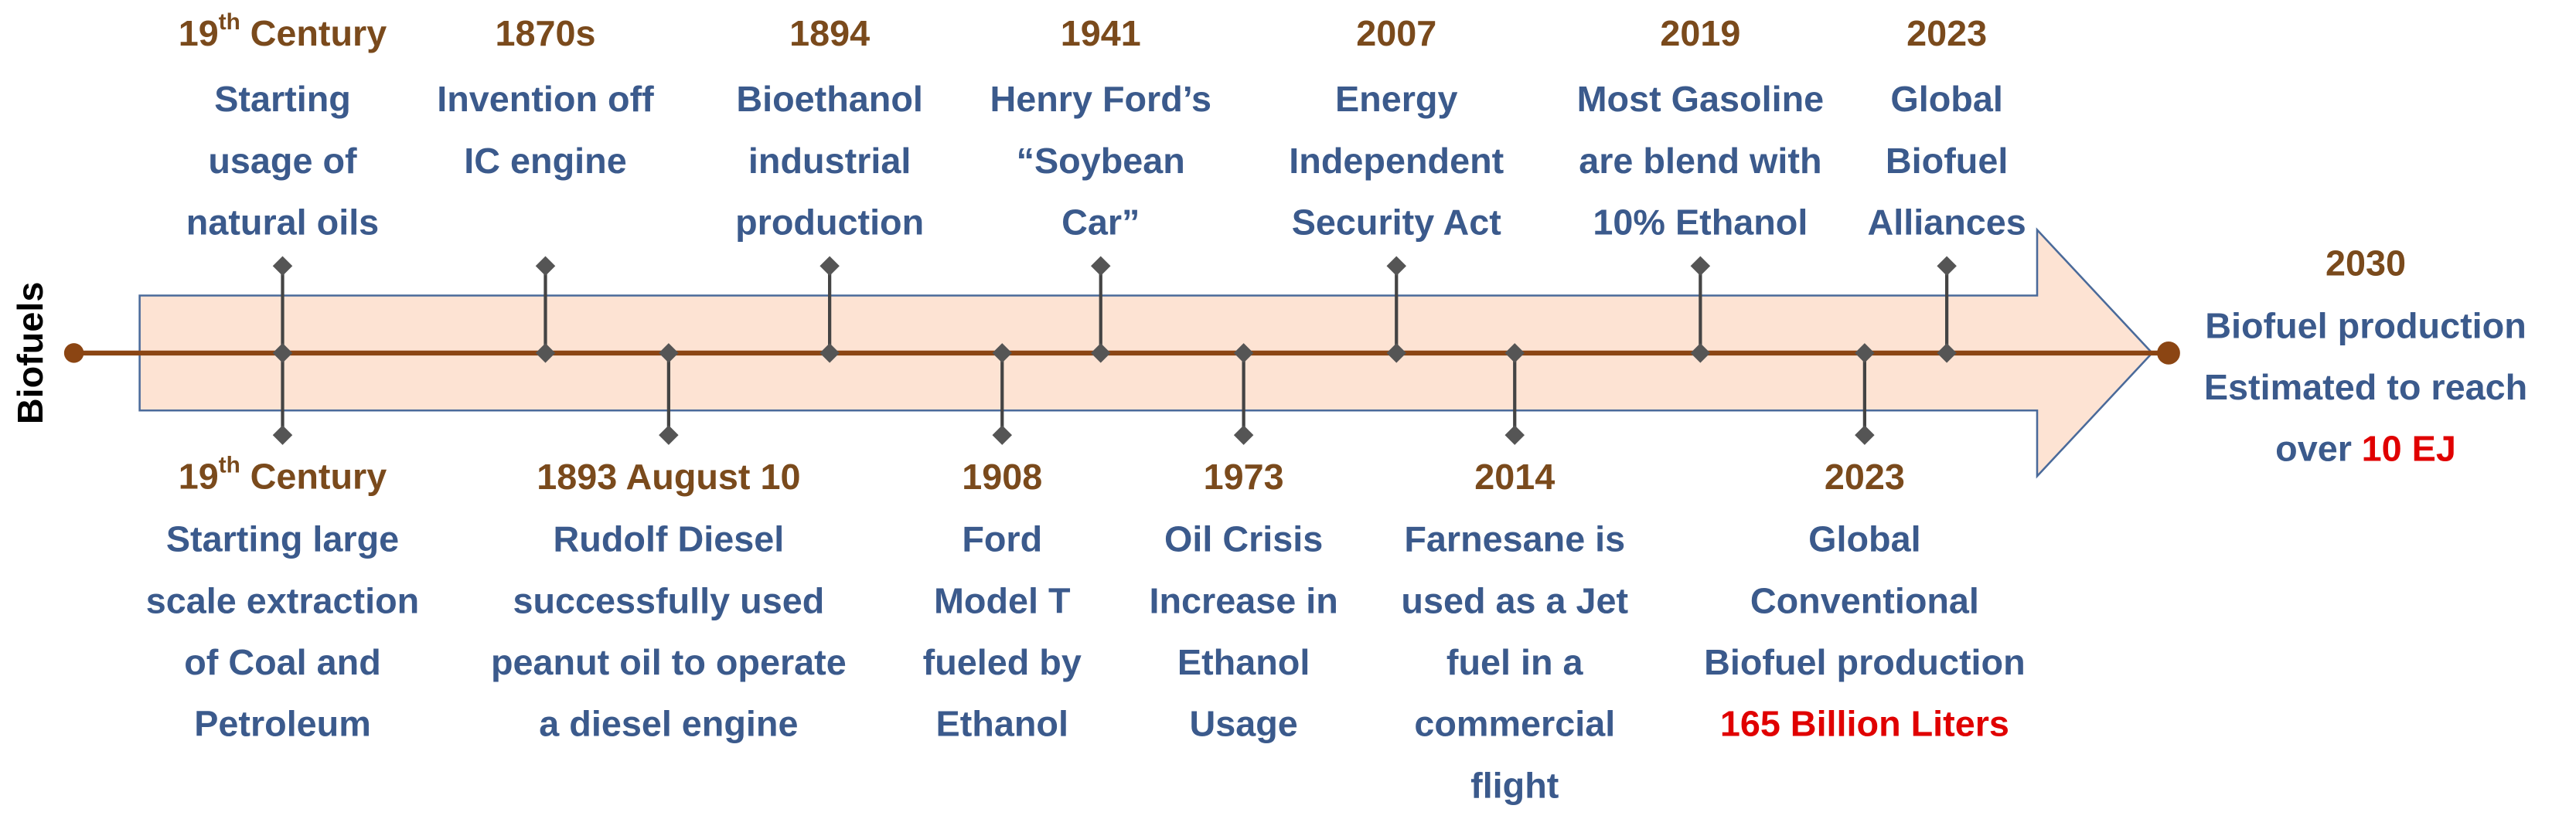  Describe the element at coordinates (282, 99) in the screenshot. I see `event-text: Starting` at that location.